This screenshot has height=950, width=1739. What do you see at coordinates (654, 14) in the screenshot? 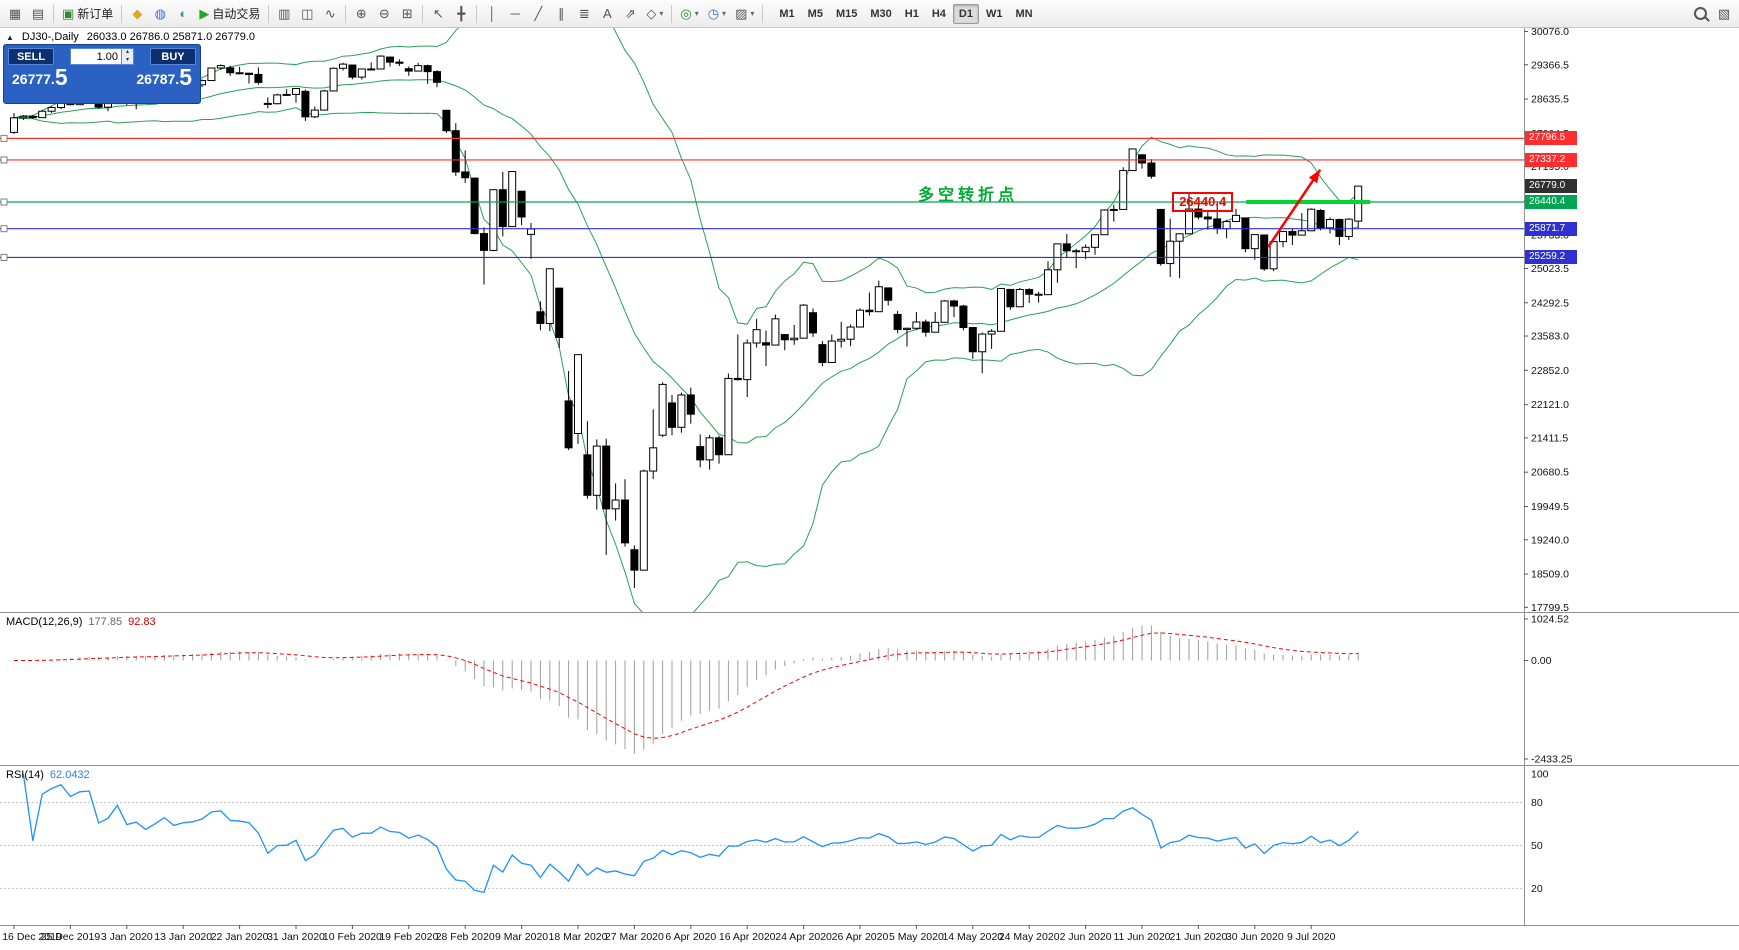
I see `shapes-tool-icon: ◇ ▾` at bounding box center [654, 14].